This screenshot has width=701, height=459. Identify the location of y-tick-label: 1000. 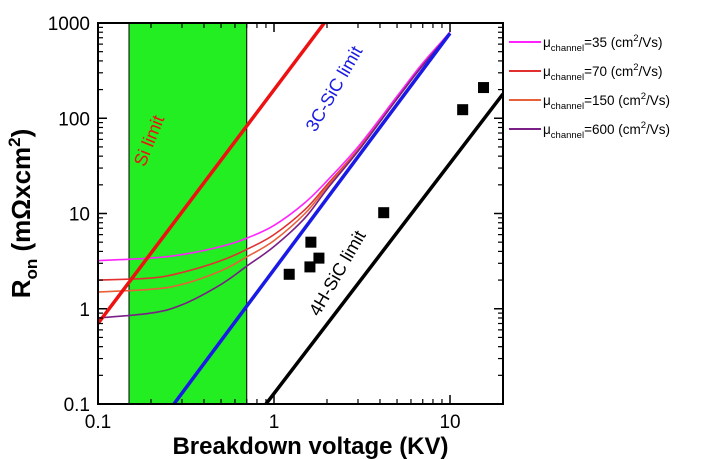
(69, 24).